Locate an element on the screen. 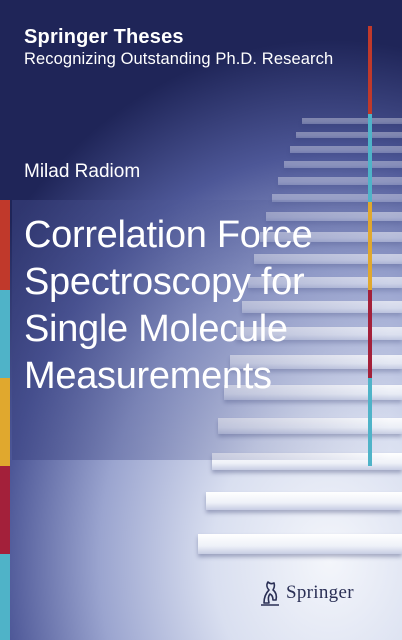 This screenshot has height=640, width=402. book-title-line: Spectroscopy for is located at coordinates (164, 282).